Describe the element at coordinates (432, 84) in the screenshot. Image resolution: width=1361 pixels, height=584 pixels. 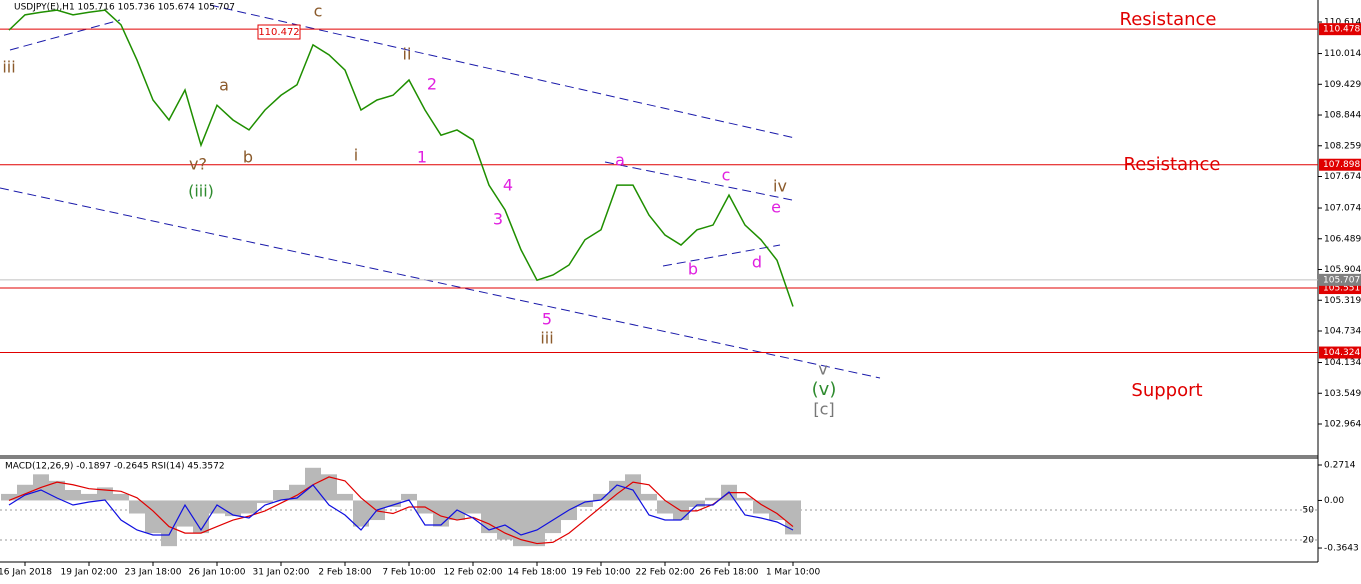
I see `wave-label: 2` at that location.